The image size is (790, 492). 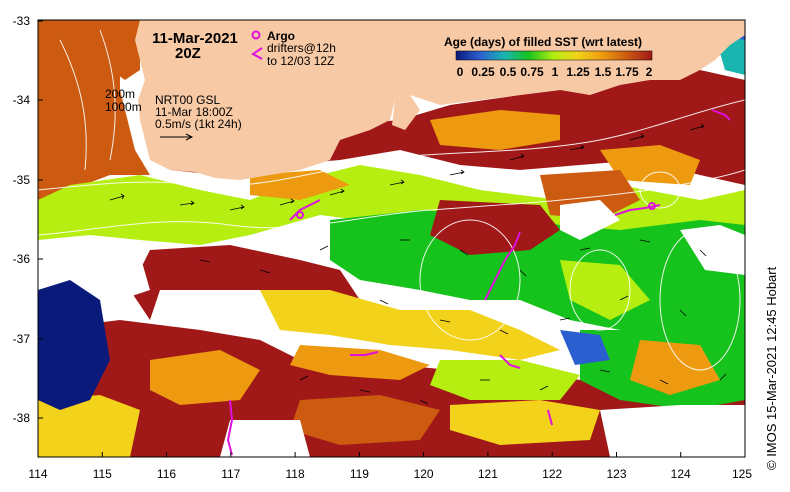 I want to click on x-axis-ticks, so click(x=391, y=454).